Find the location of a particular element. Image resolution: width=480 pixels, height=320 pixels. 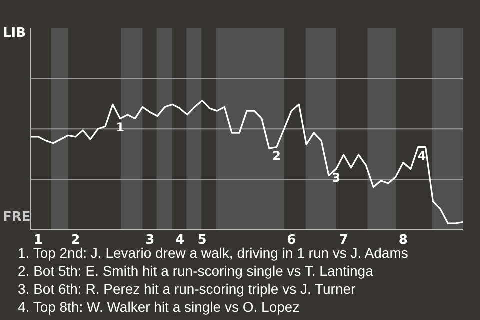

text: LIB is located at coordinates (14, 33).